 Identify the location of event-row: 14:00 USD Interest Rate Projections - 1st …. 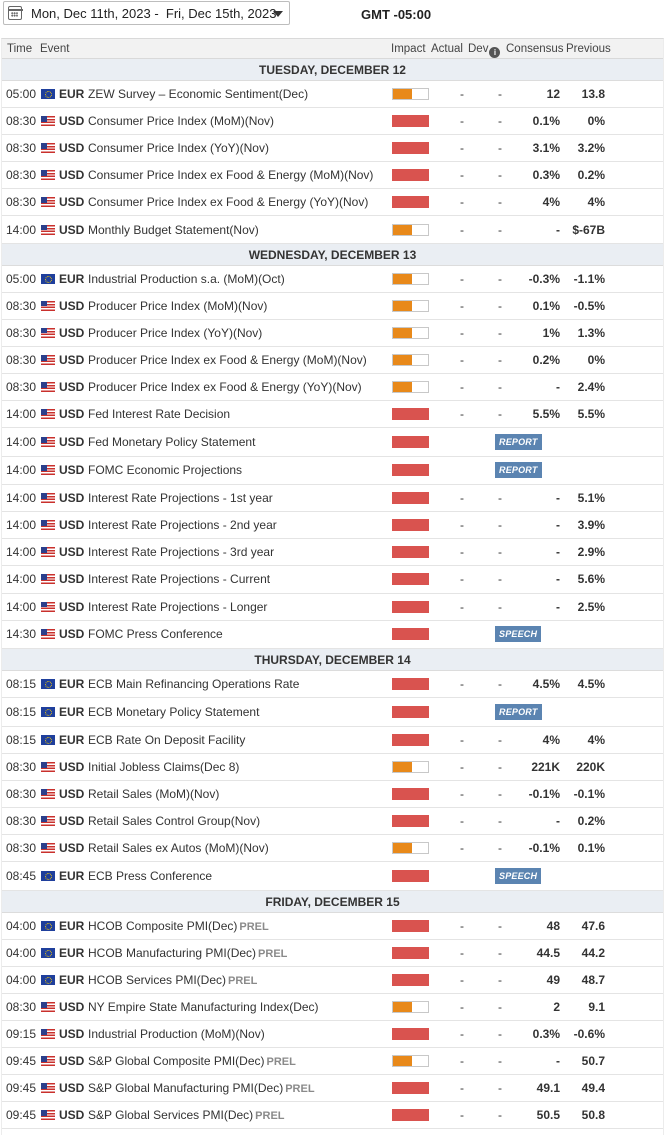
(332, 499).